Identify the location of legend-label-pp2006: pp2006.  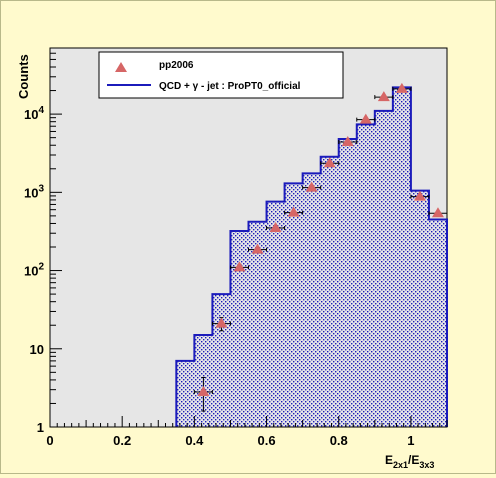
(176, 65).